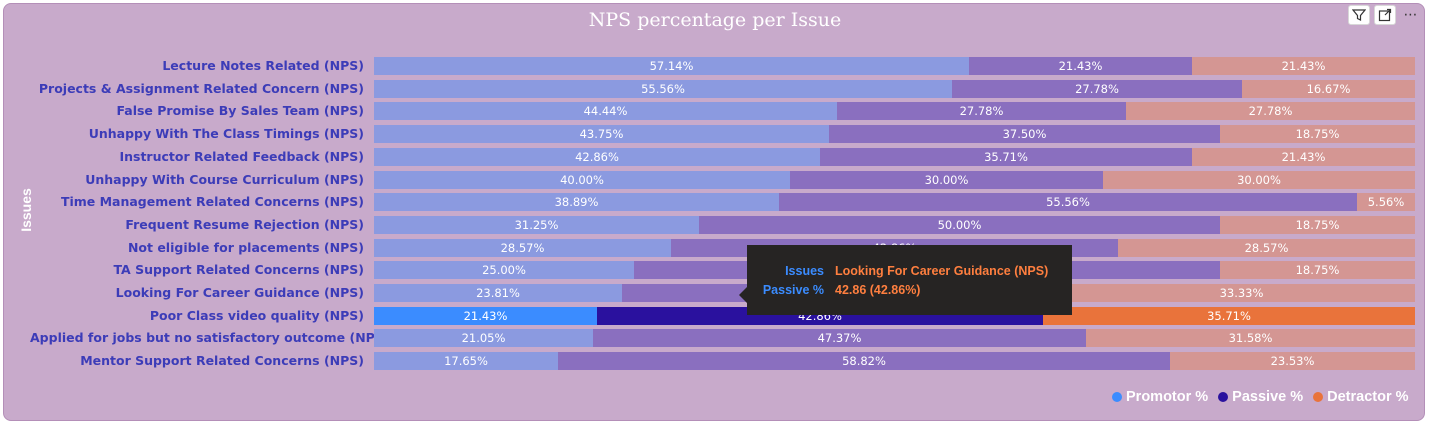 This screenshot has width=1430, height=426. Describe the element at coordinates (1411, 15) in the screenshot. I see `more-options-icon: ⋯` at that location.